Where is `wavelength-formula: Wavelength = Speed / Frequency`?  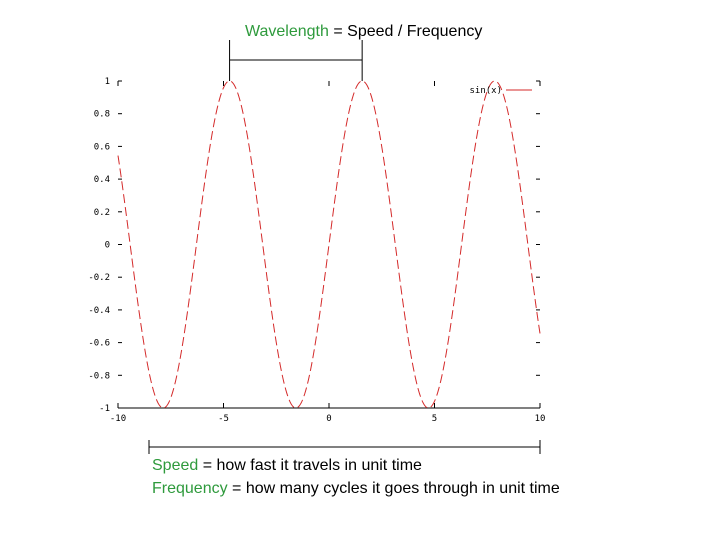 wavelength-formula: Wavelength = Speed / Frequency is located at coordinates (363, 32).